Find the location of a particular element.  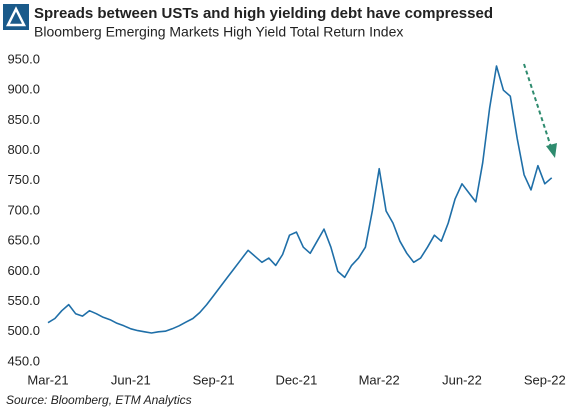

y-tick-label: 600.0 is located at coordinates (23, 270).